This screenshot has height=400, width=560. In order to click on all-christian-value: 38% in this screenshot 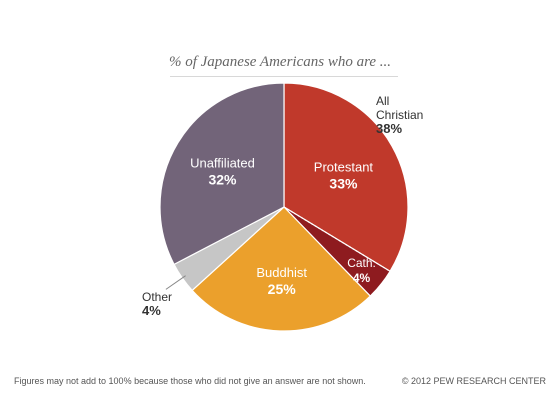, I will do `click(389, 128)`.